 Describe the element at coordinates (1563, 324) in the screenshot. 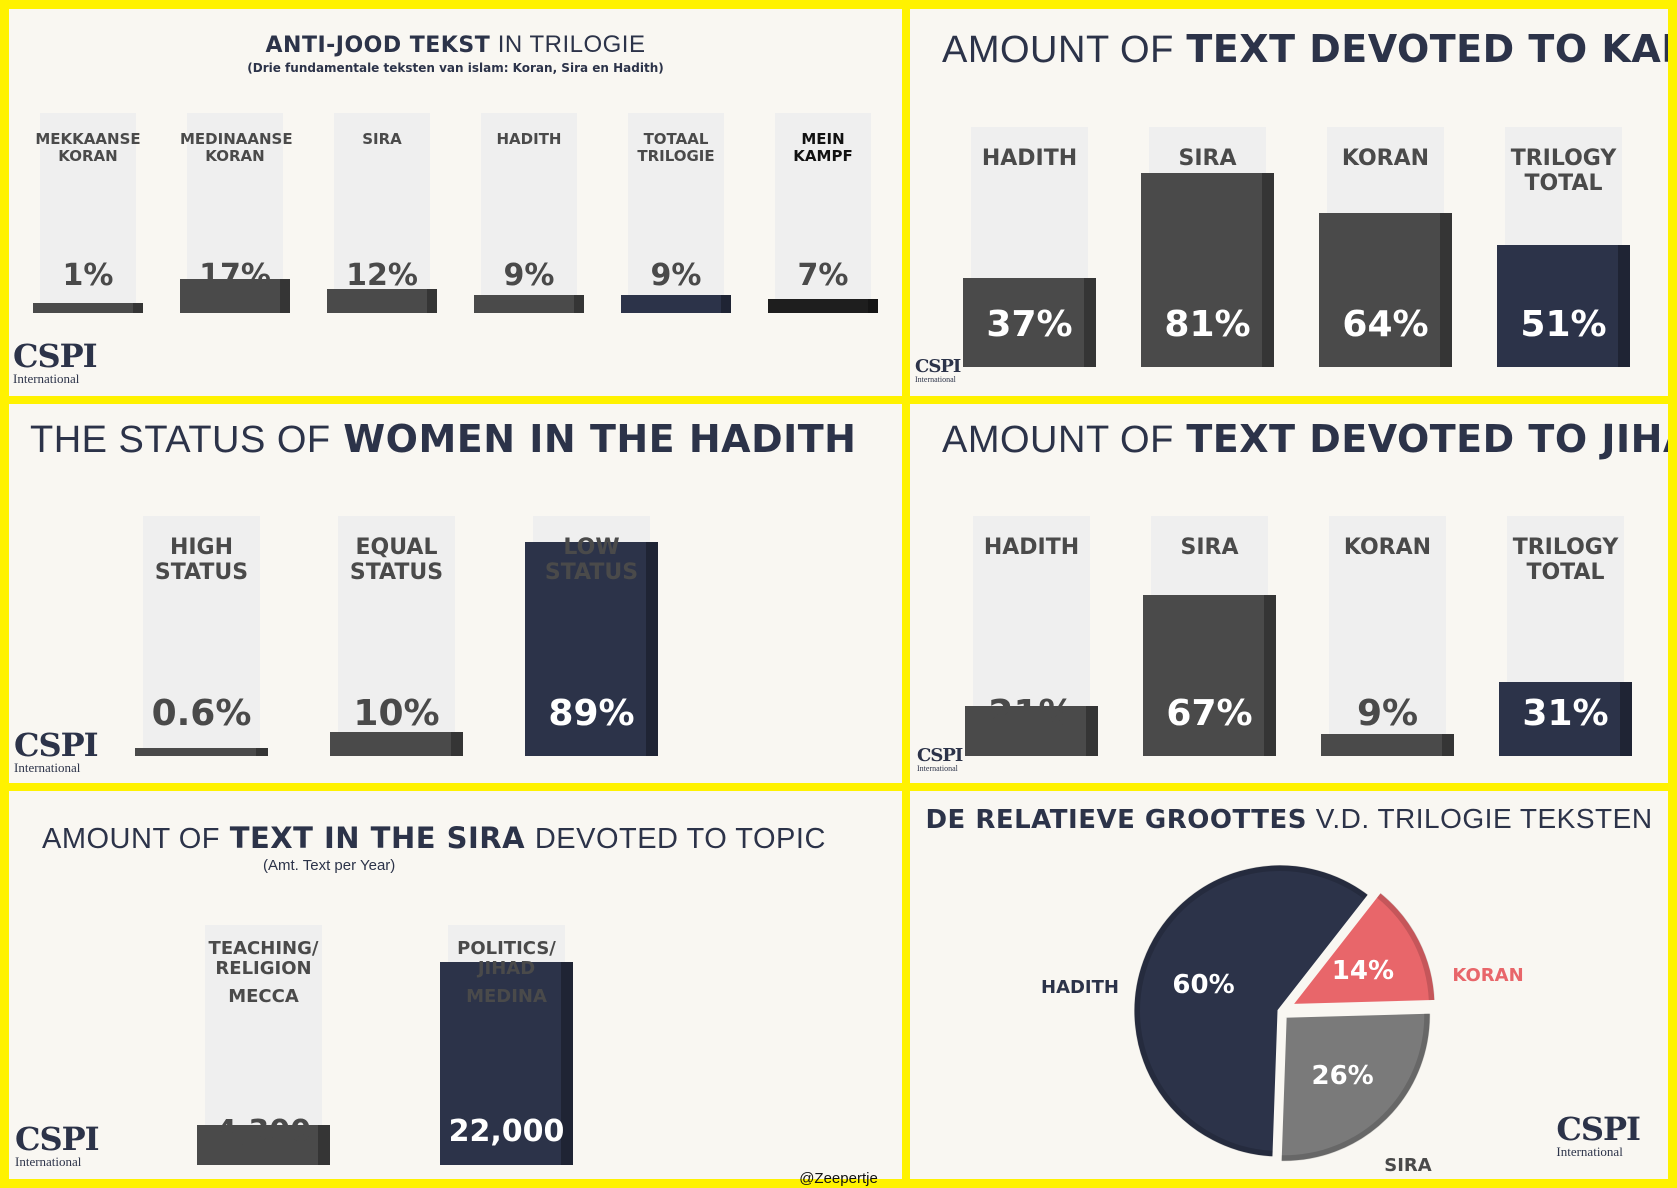

I see `value-label: 51%` at that location.